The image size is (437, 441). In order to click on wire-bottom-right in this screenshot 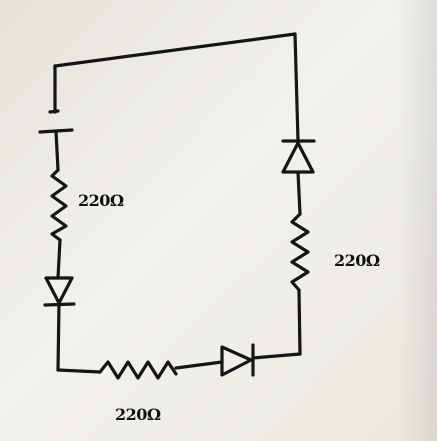, I will do `click(276, 356)`.